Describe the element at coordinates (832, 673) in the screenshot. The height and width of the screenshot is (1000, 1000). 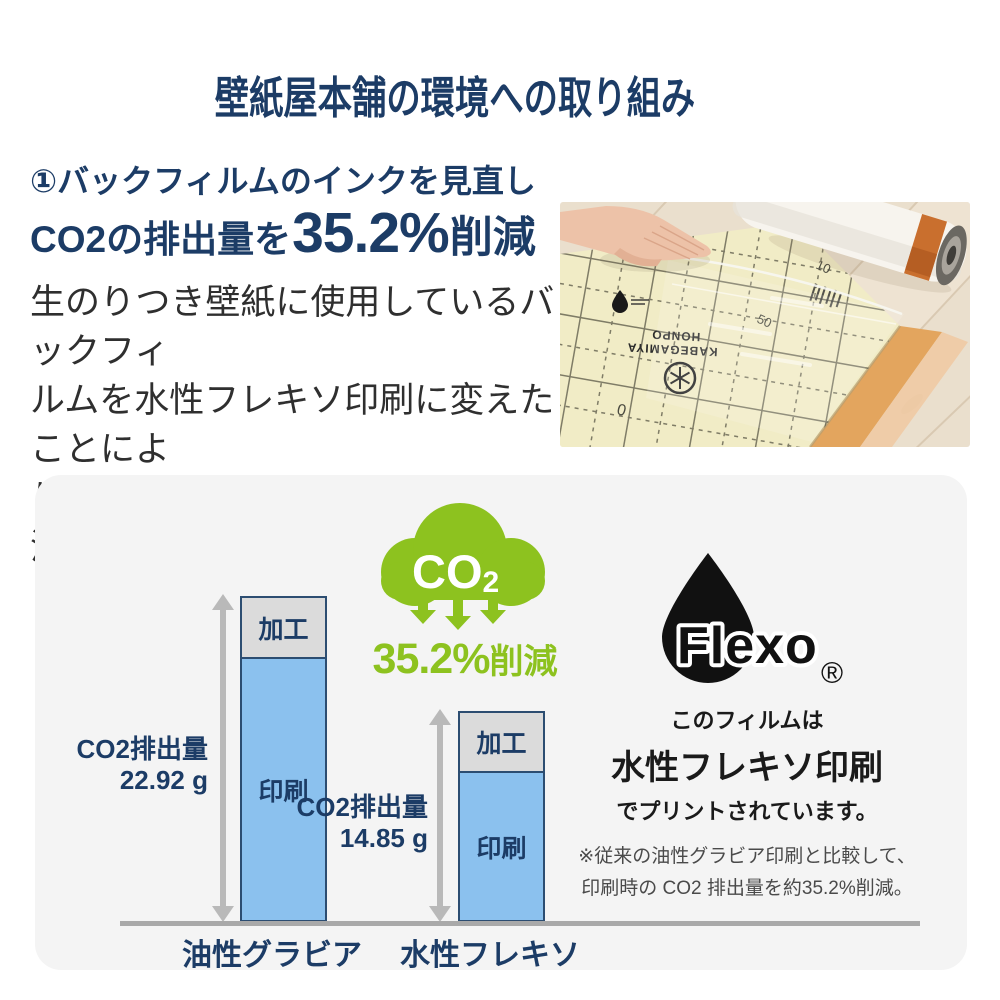
I see `registered-mark: ®` at that location.